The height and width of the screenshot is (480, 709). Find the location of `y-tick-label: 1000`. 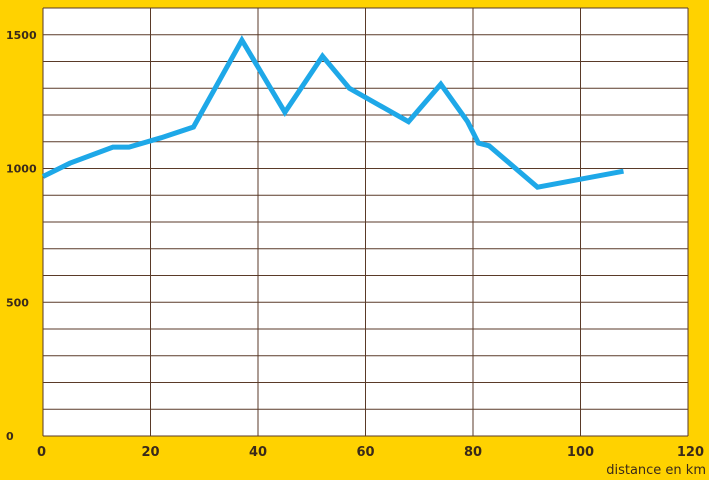

y-tick-label: 1000 is located at coordinates (21, 169).